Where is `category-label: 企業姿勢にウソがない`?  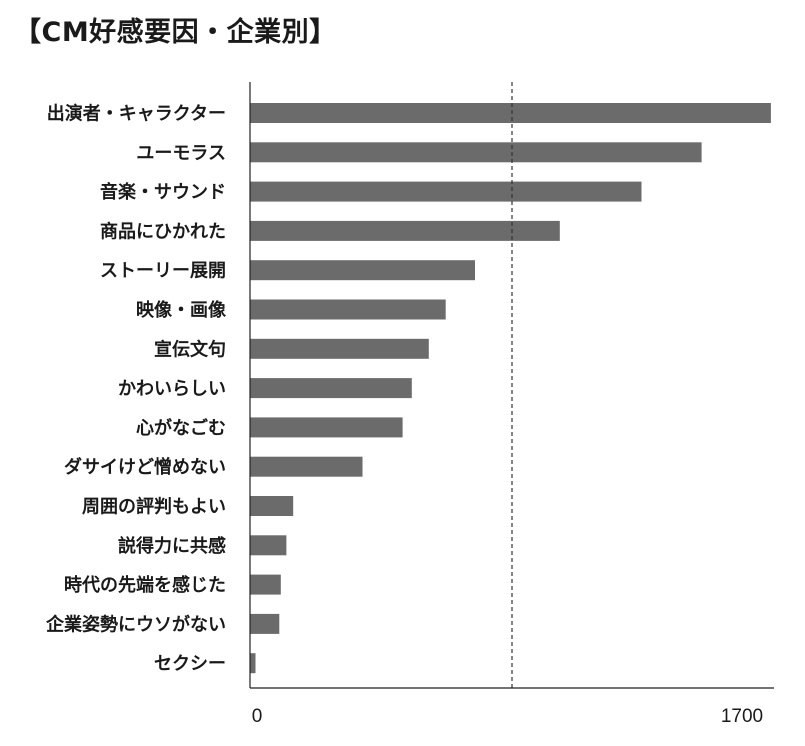 category-label: 企業姿勢にウソがない is located at coordinates (135, 624).